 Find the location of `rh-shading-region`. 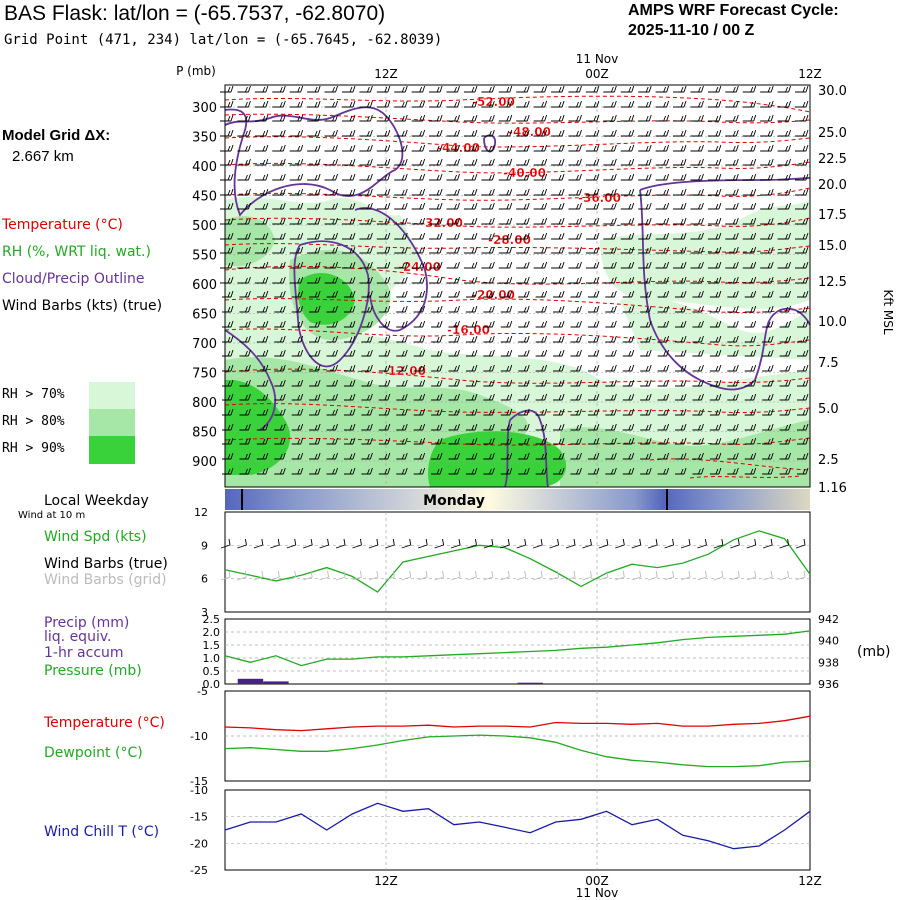

rh-shading-region is located at coordinates (250, 241).